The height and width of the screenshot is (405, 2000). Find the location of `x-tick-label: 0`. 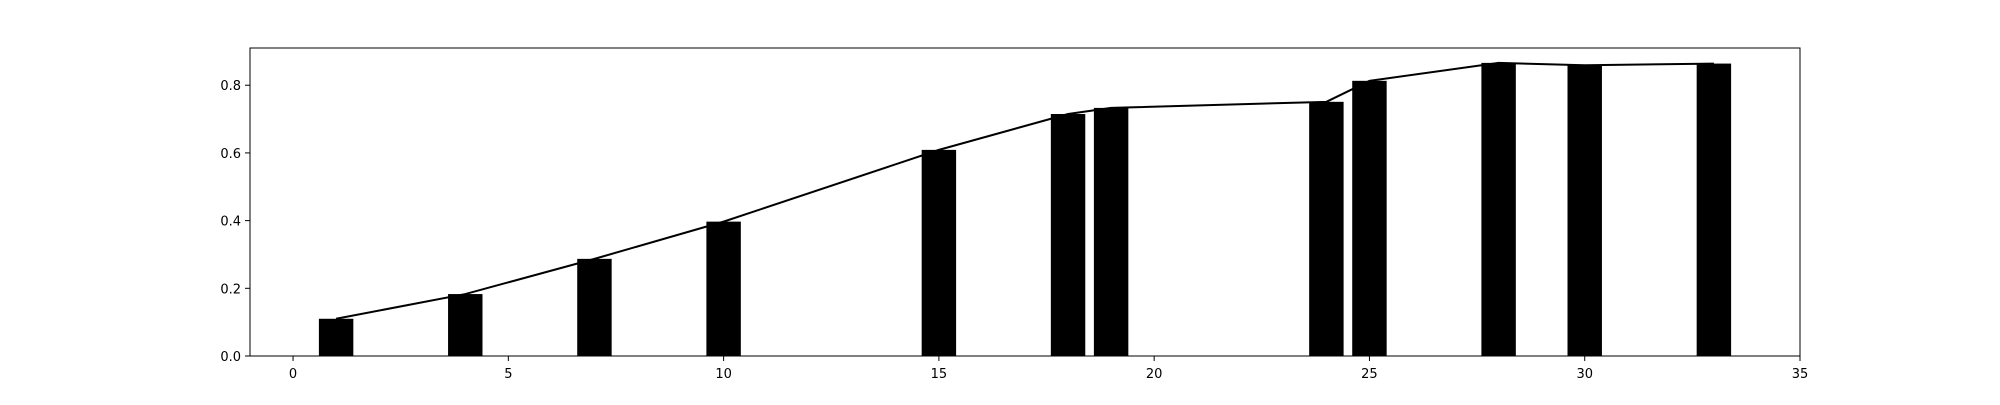

x-tick-label: 0 is located at coordinates (293, 374).